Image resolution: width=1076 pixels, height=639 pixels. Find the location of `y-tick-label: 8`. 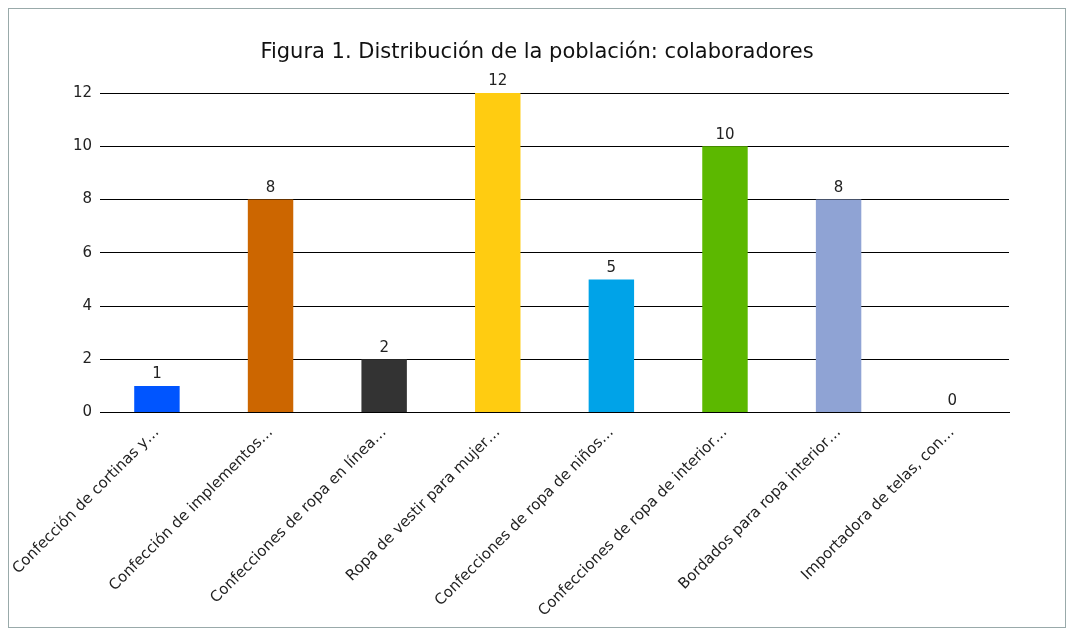

y-tick-label: 8 is located at coordinates (87, 198).